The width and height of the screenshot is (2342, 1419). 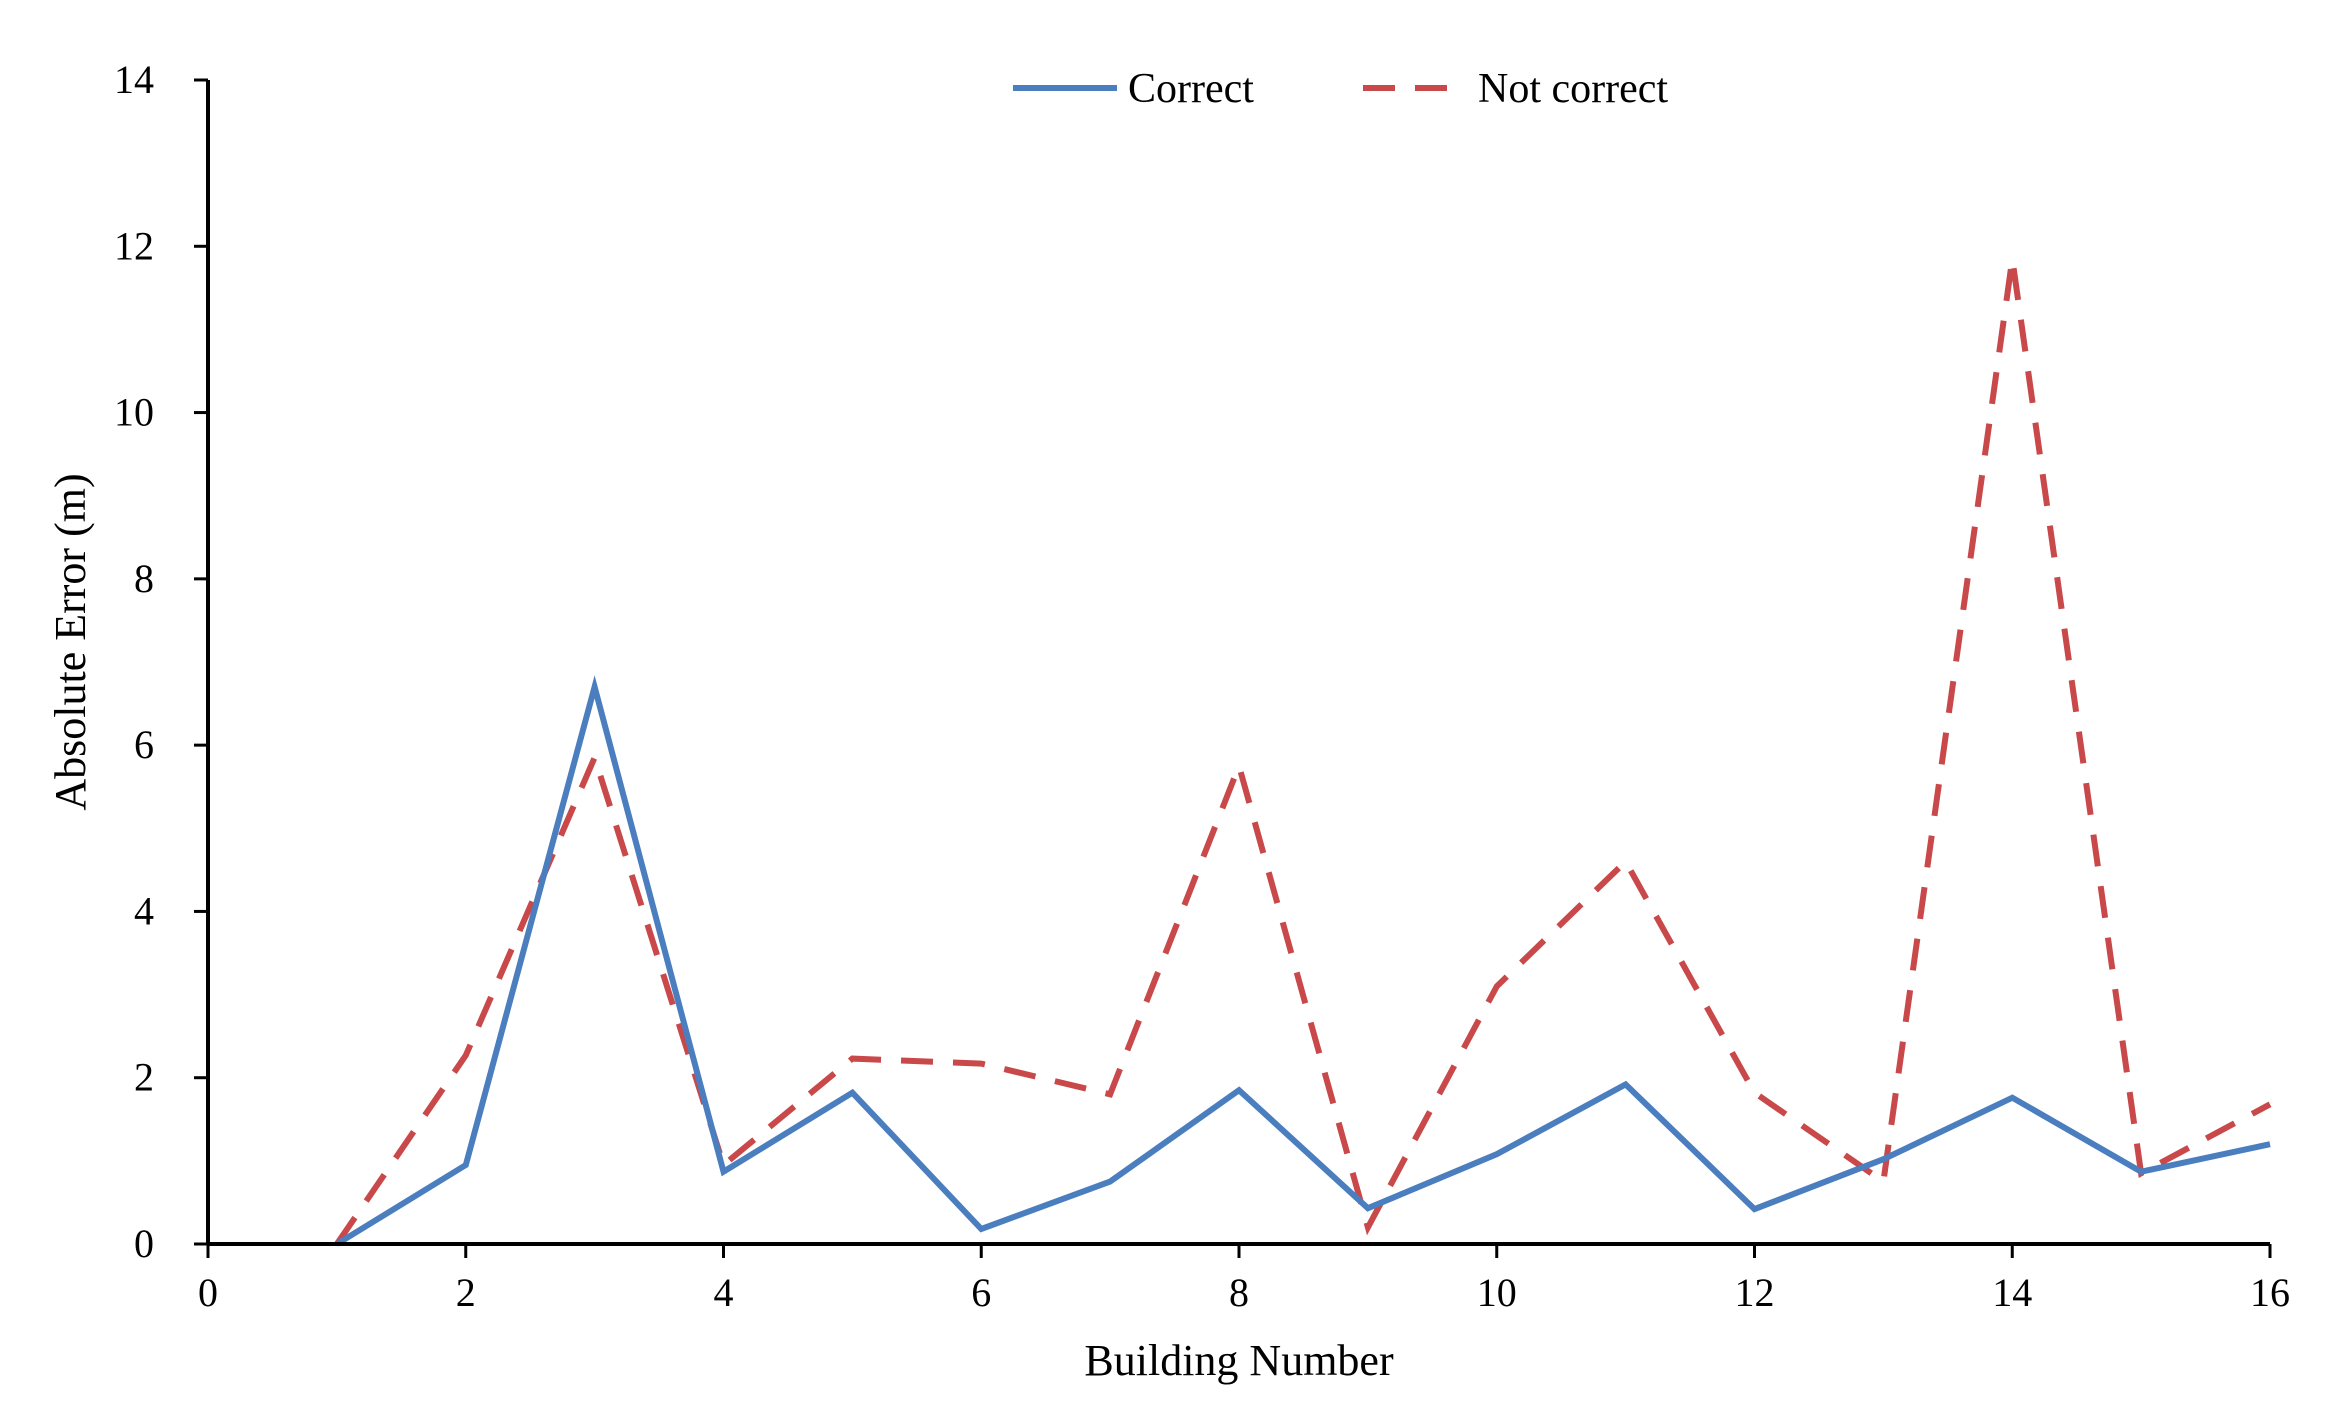 What do you see at coordinates (144, 744) in the screenshot?
I see `y-tick-label: 6` at bounding box center [144, 744].